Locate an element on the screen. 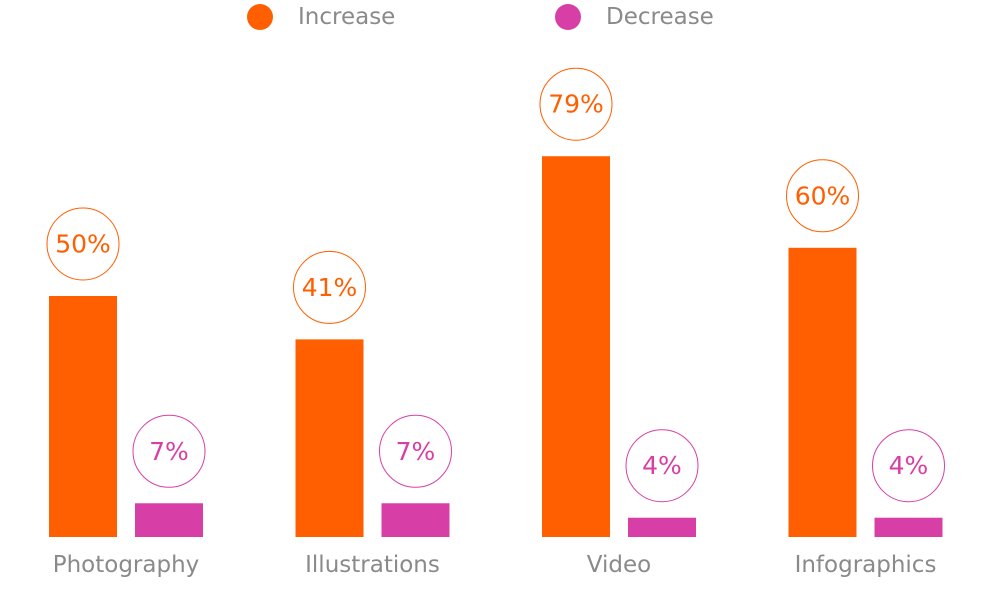  legend-label: Decrease is located at coordinates (660, 17).